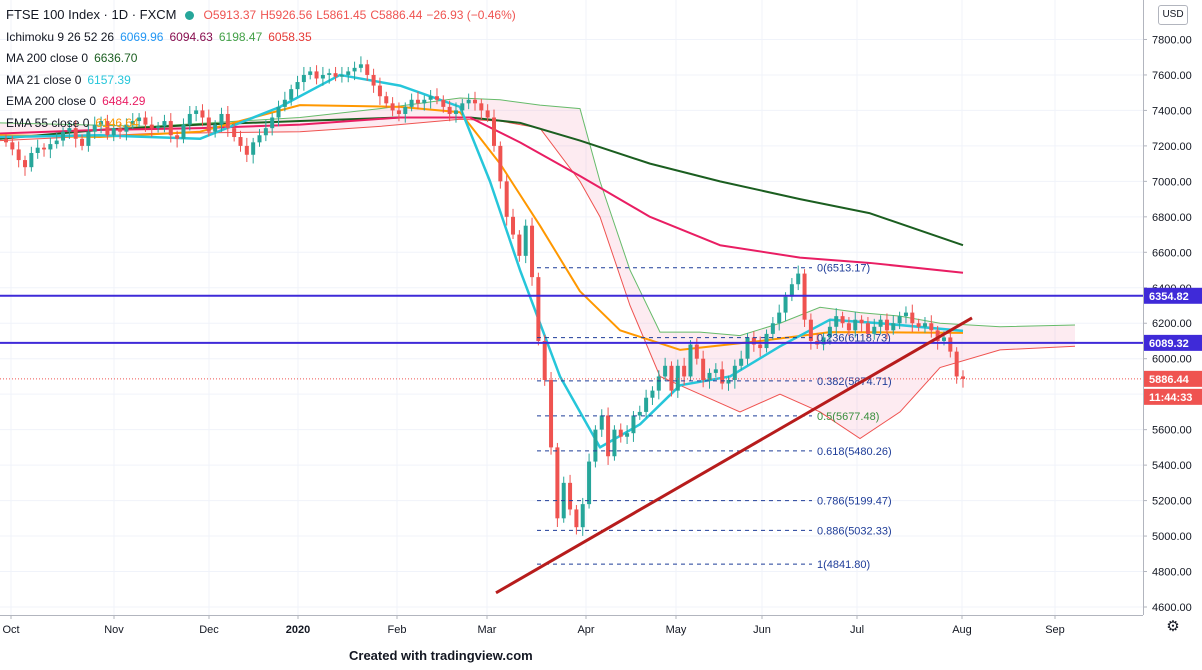 The width and height of the screenshot is (1202, 670). I want to click on close-value: C5886.44, so click(396, 15).